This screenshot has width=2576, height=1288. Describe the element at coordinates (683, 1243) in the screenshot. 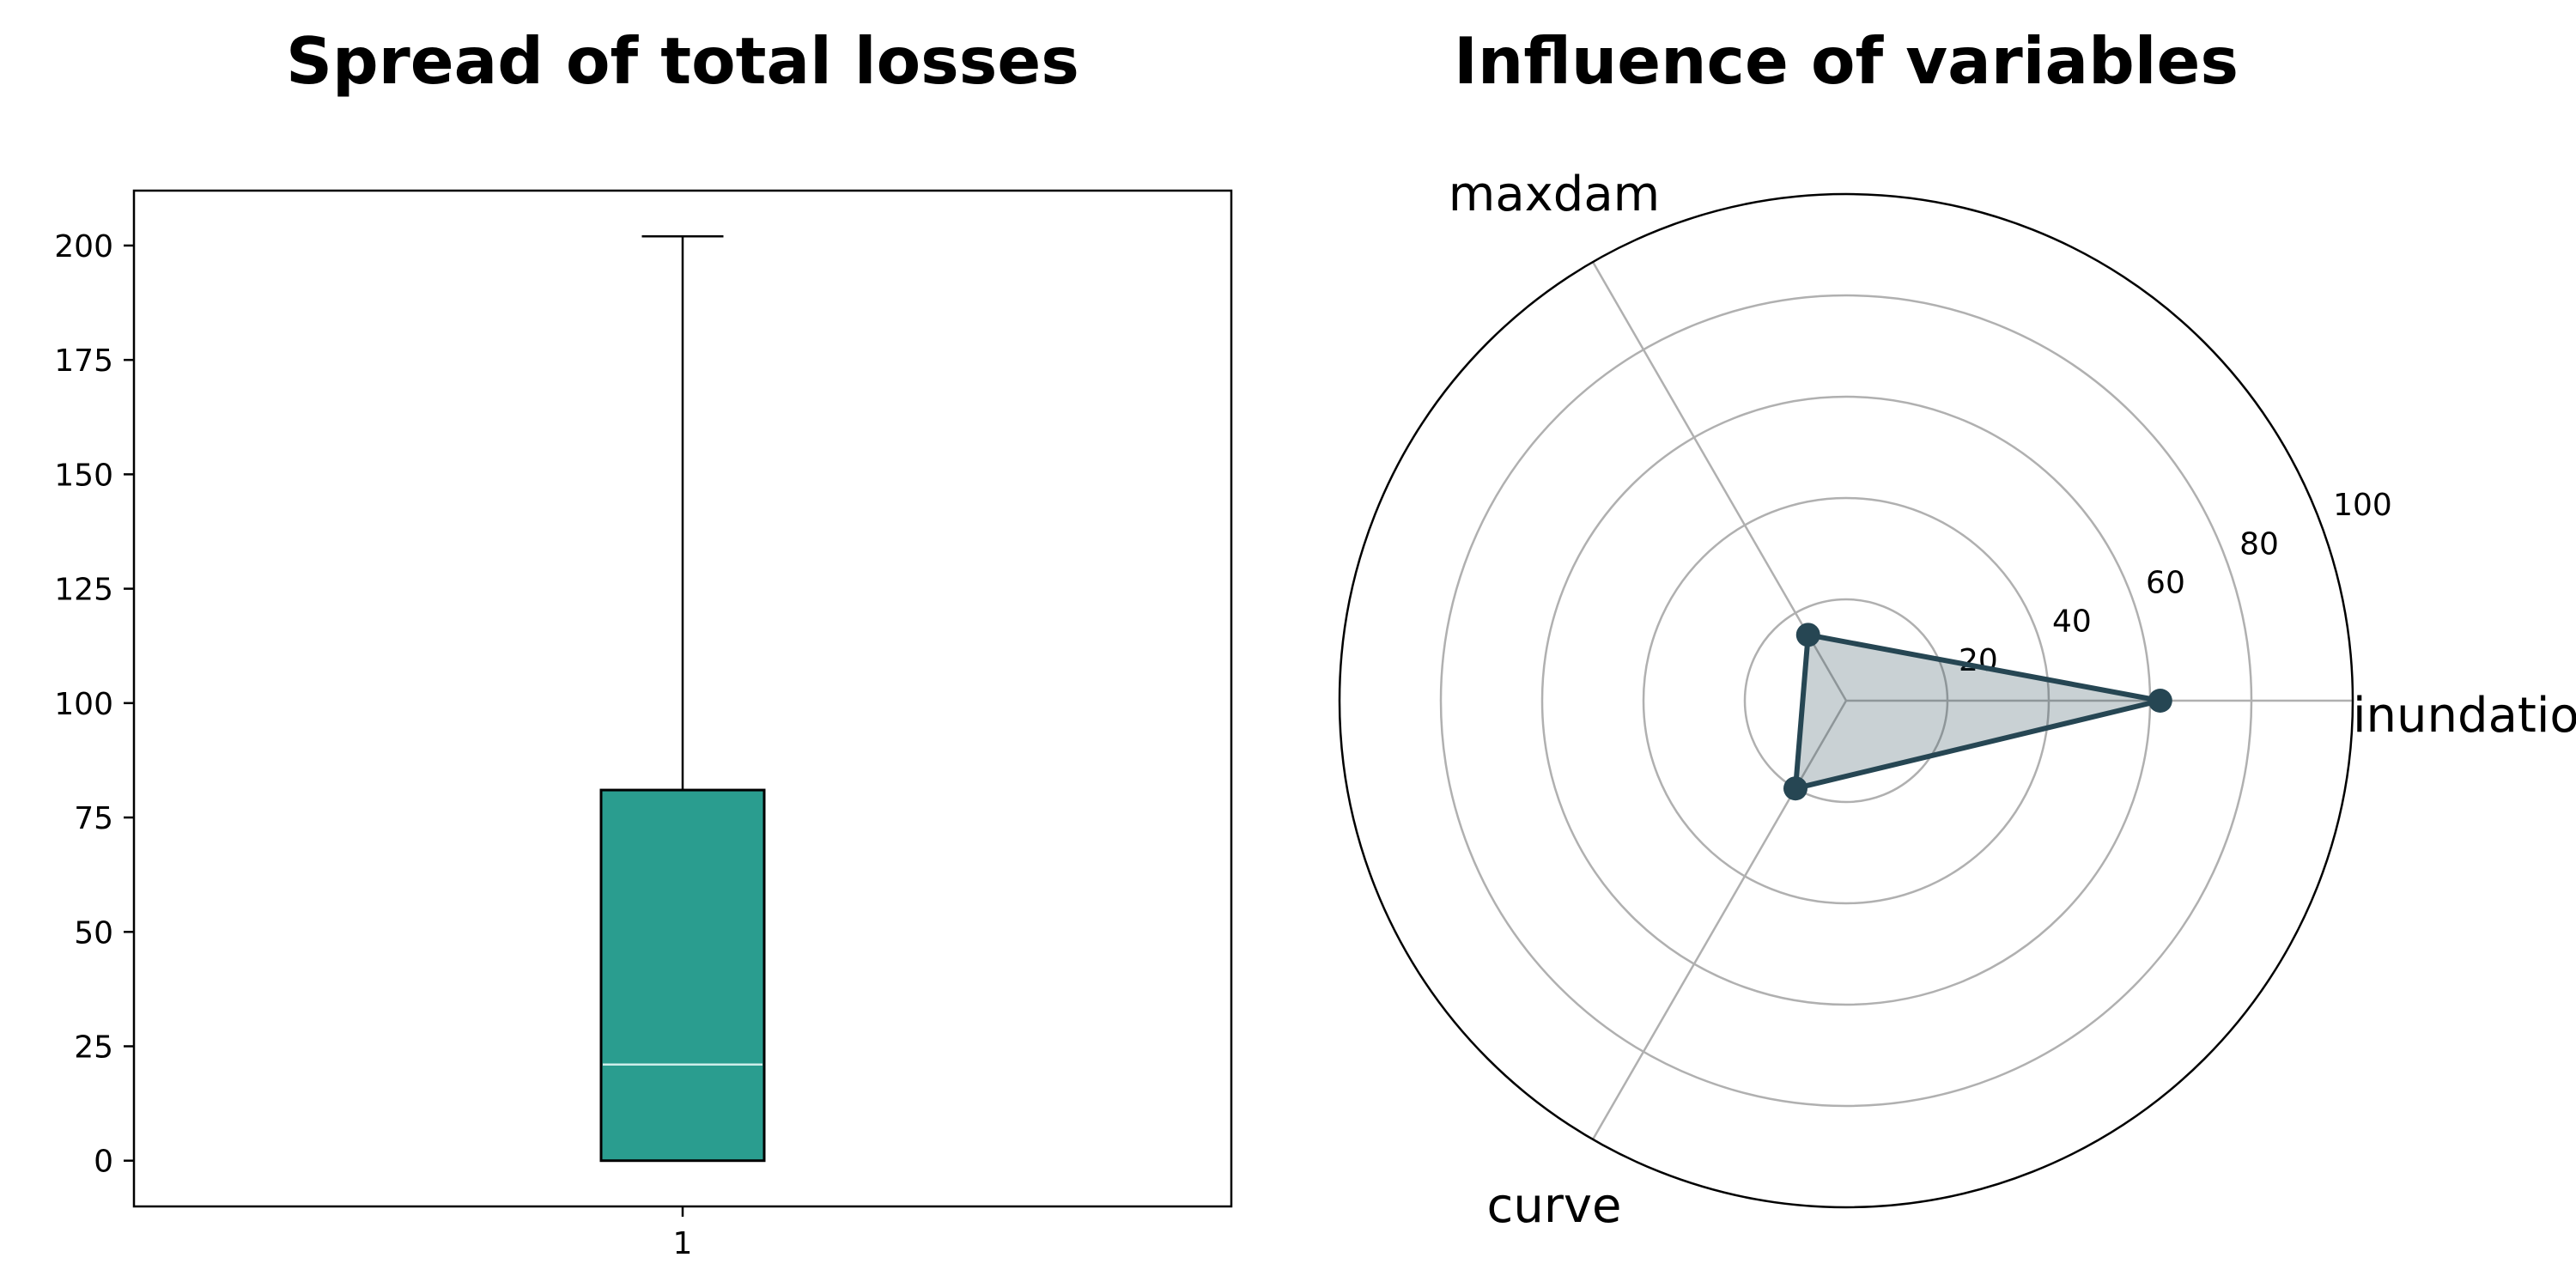

I see `x-tick-label: 1` at that location.